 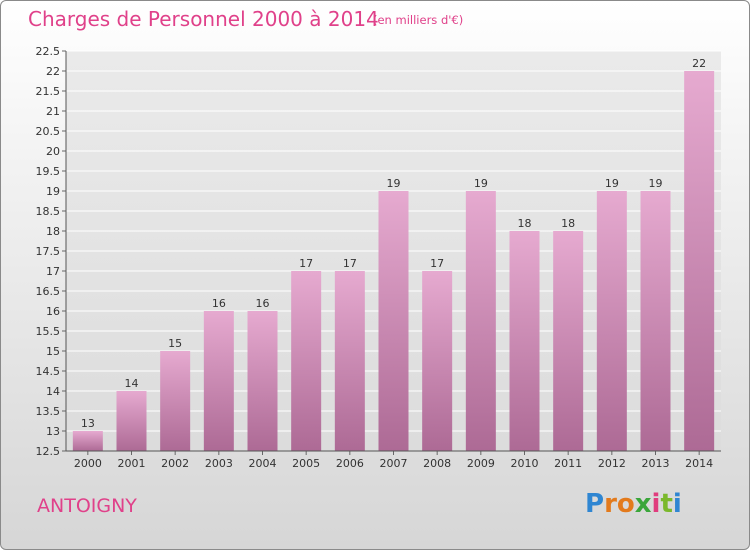 I want to click on bar-2013, so click(x=655, y=321).